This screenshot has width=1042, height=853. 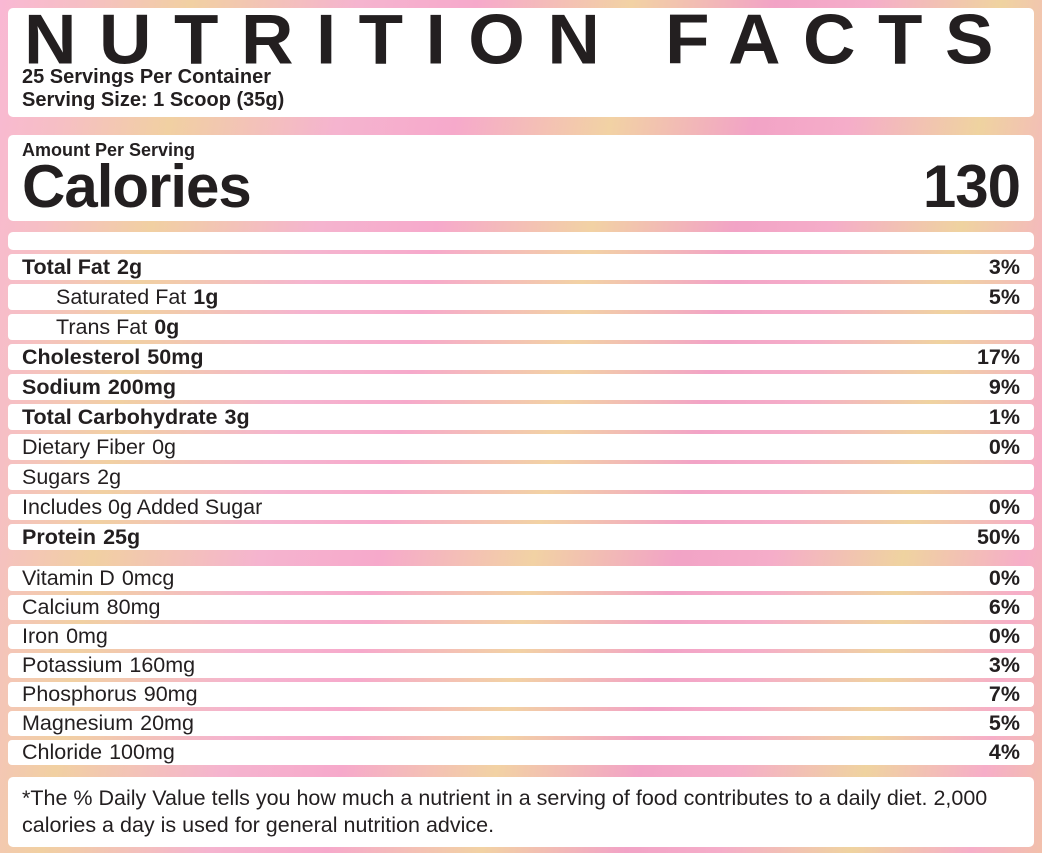 What do you see at coordinates (521, 387) in the screenshot?
I see `row-sodium: Sodium 200mg 9%` at bounding box center [521, 387].